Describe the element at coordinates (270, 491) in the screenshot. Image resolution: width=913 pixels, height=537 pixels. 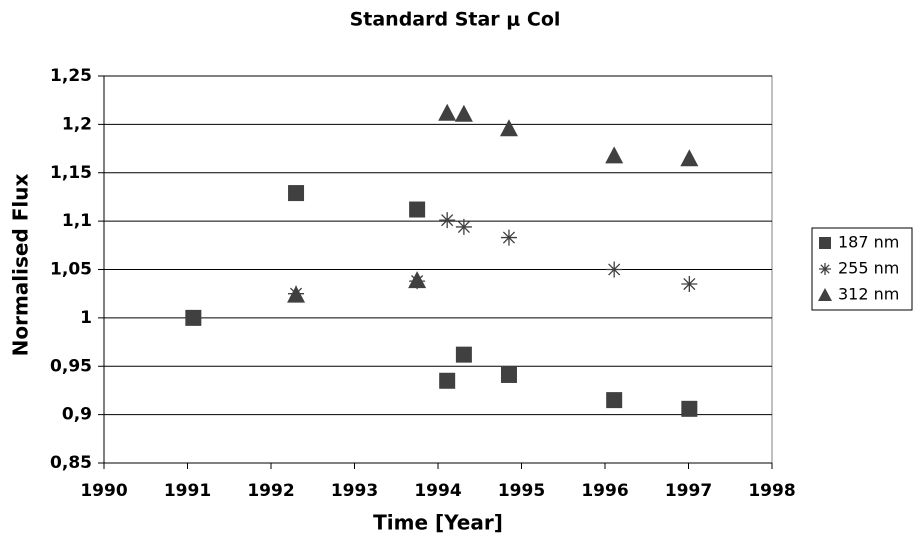
I see `x-tick-label: 1992` at that location.